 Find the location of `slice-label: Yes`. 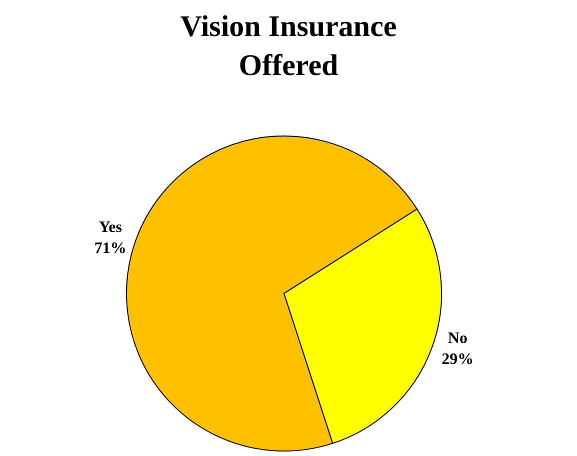

slice-label: Yes is located at coordinates (110, 227).